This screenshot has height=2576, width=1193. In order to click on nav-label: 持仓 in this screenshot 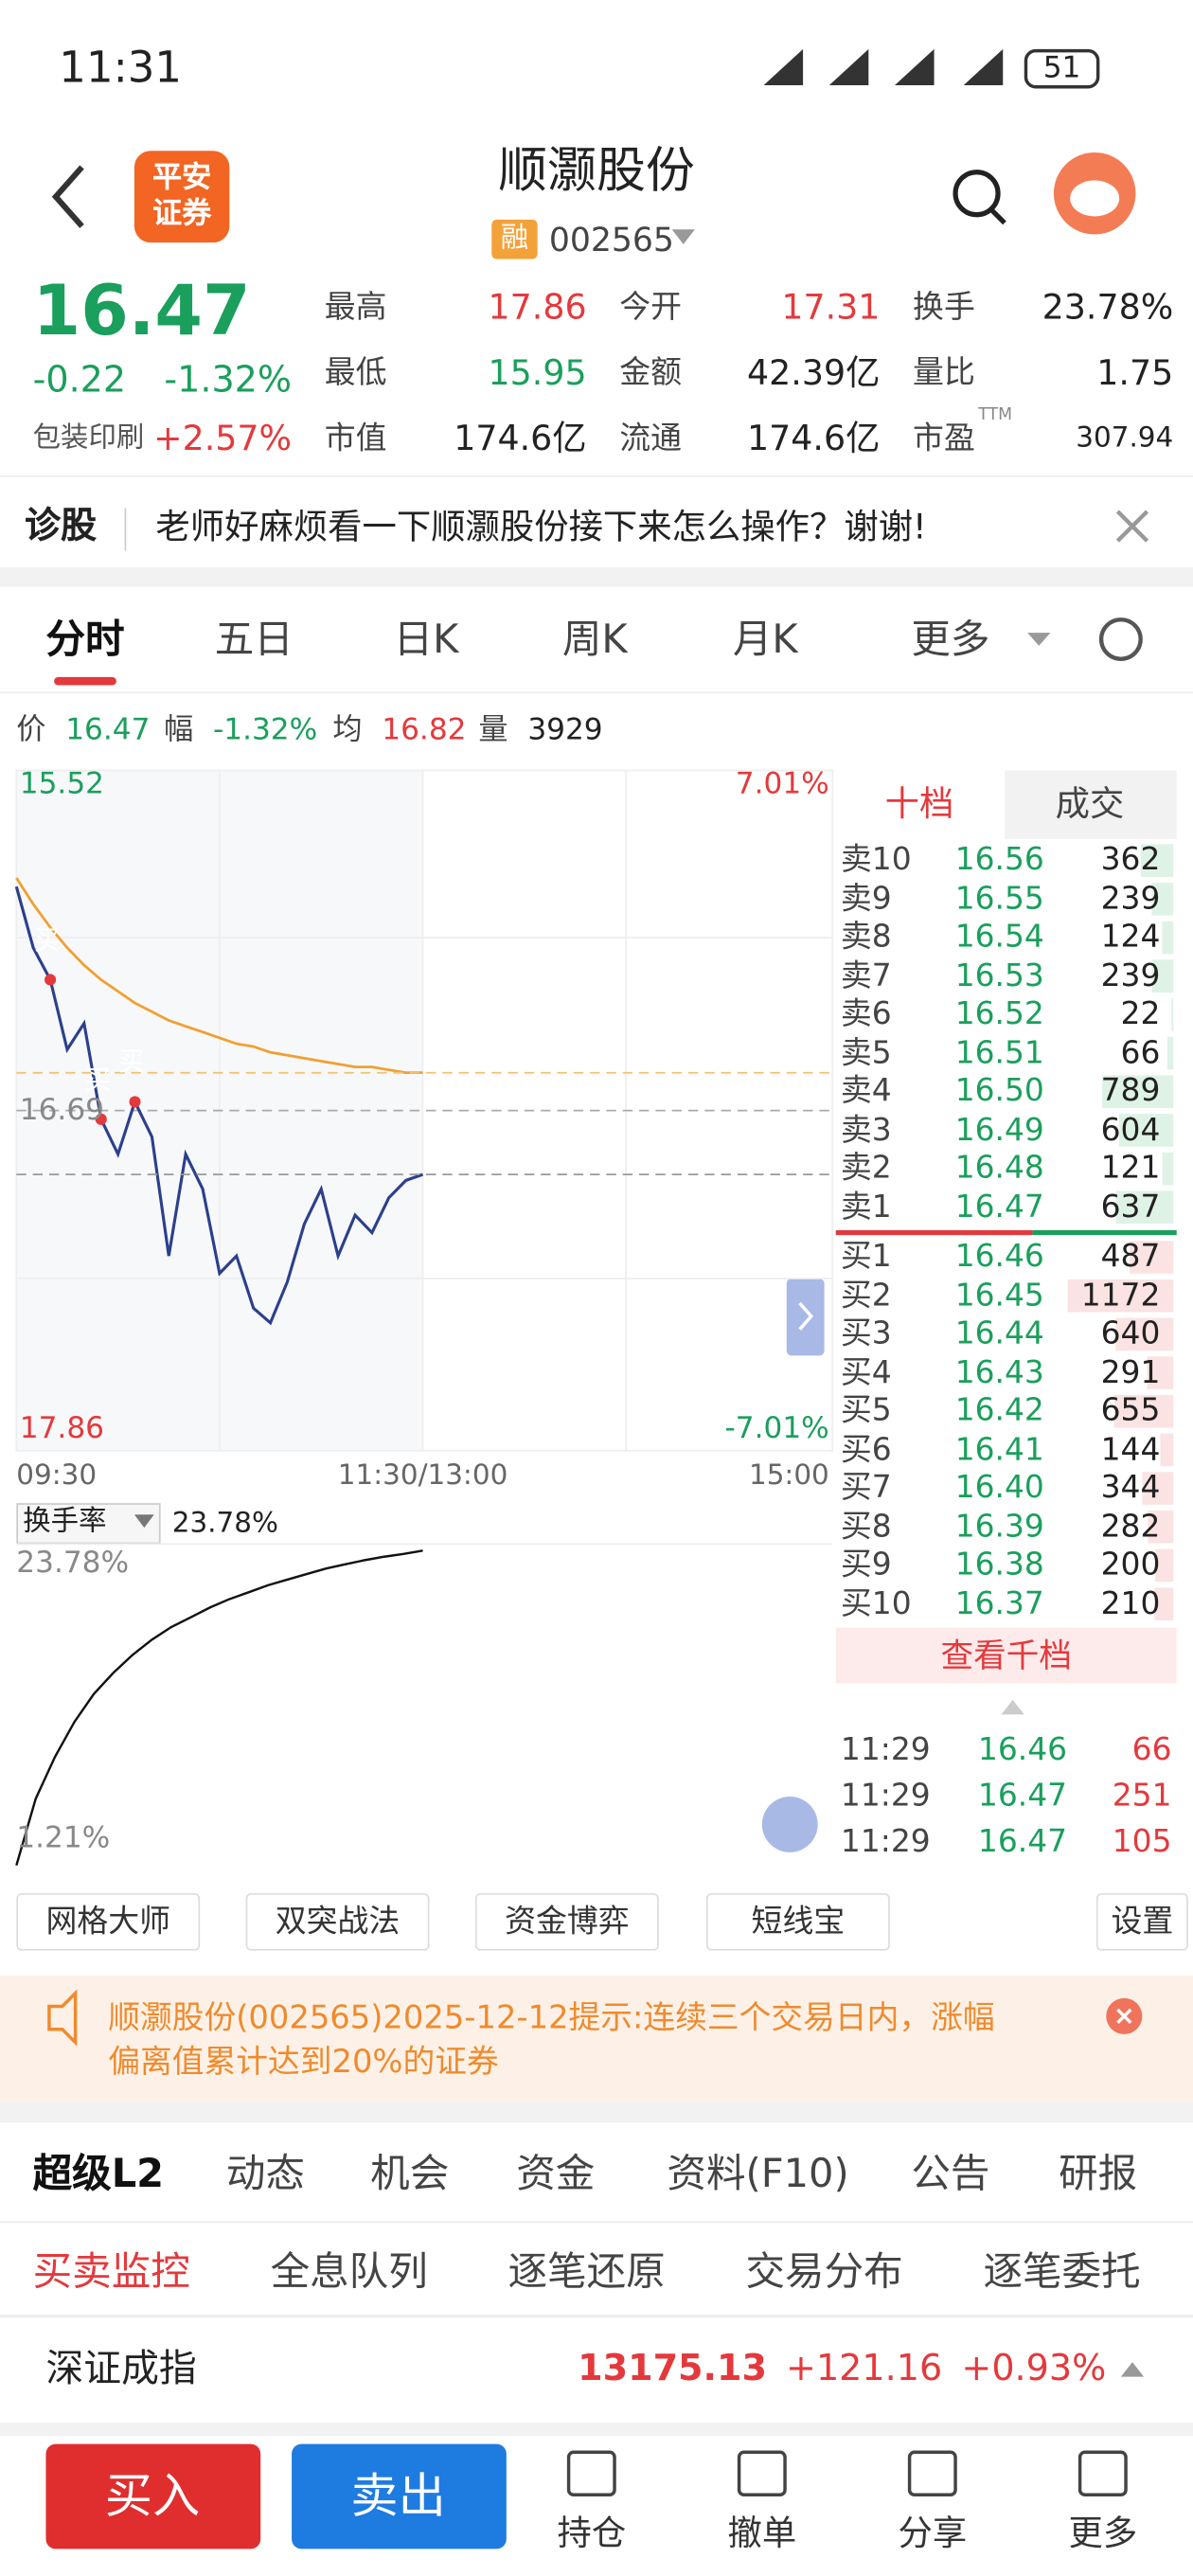, I will do `click(592, 2533)`.